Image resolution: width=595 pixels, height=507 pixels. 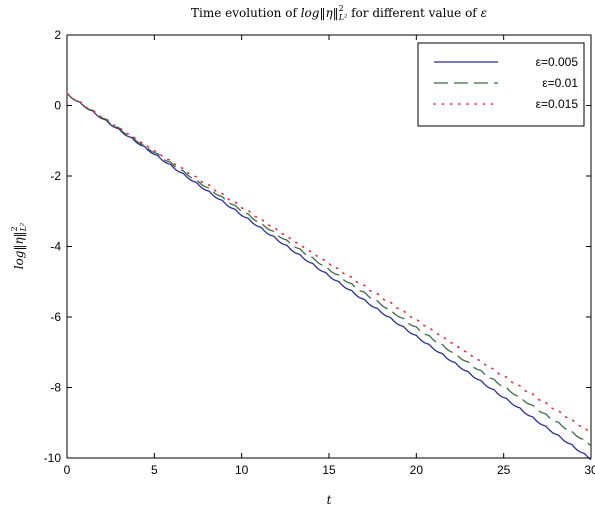 I want to click on x-tick-label: 25, so click(x=504, y=470).